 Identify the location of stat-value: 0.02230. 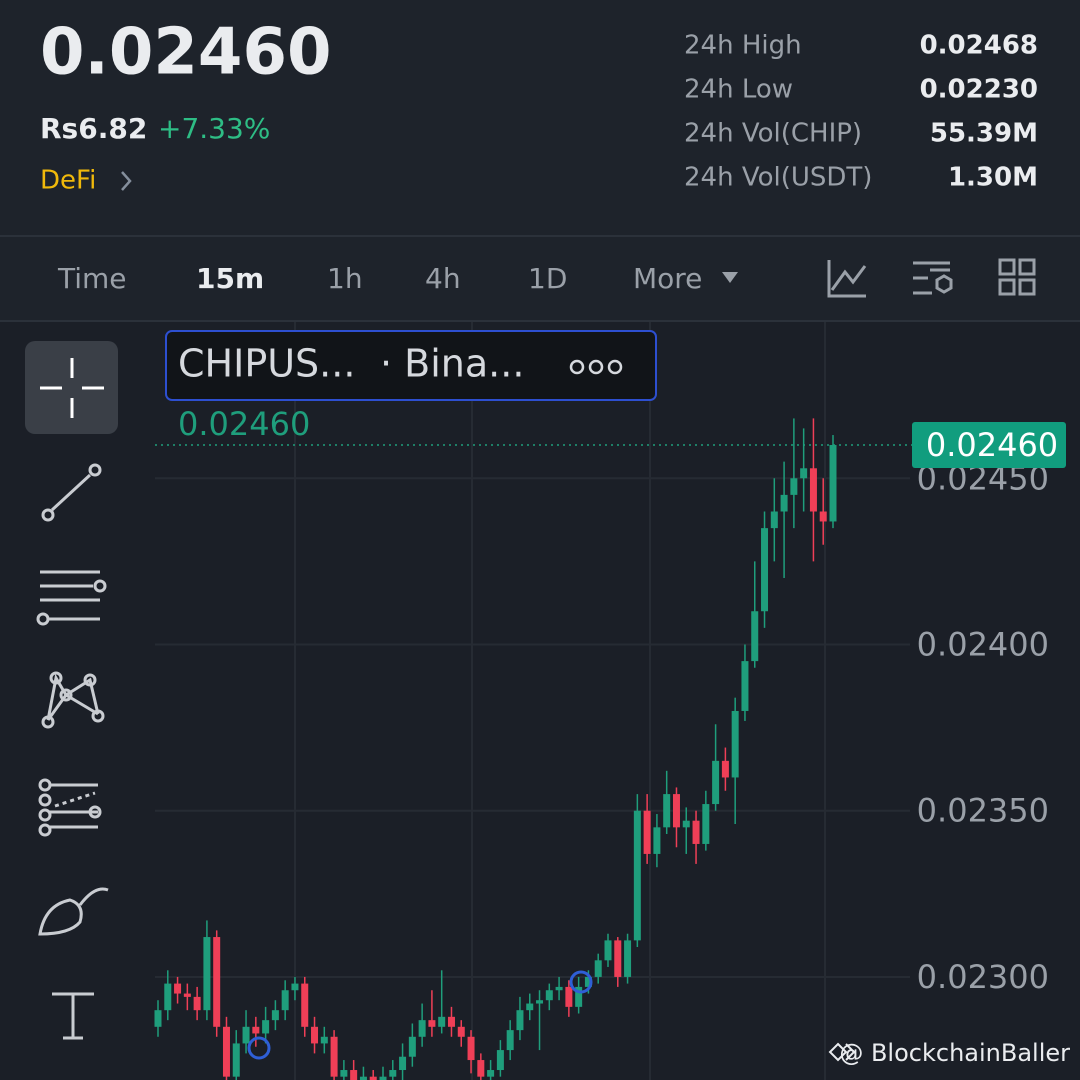
(979, 90).